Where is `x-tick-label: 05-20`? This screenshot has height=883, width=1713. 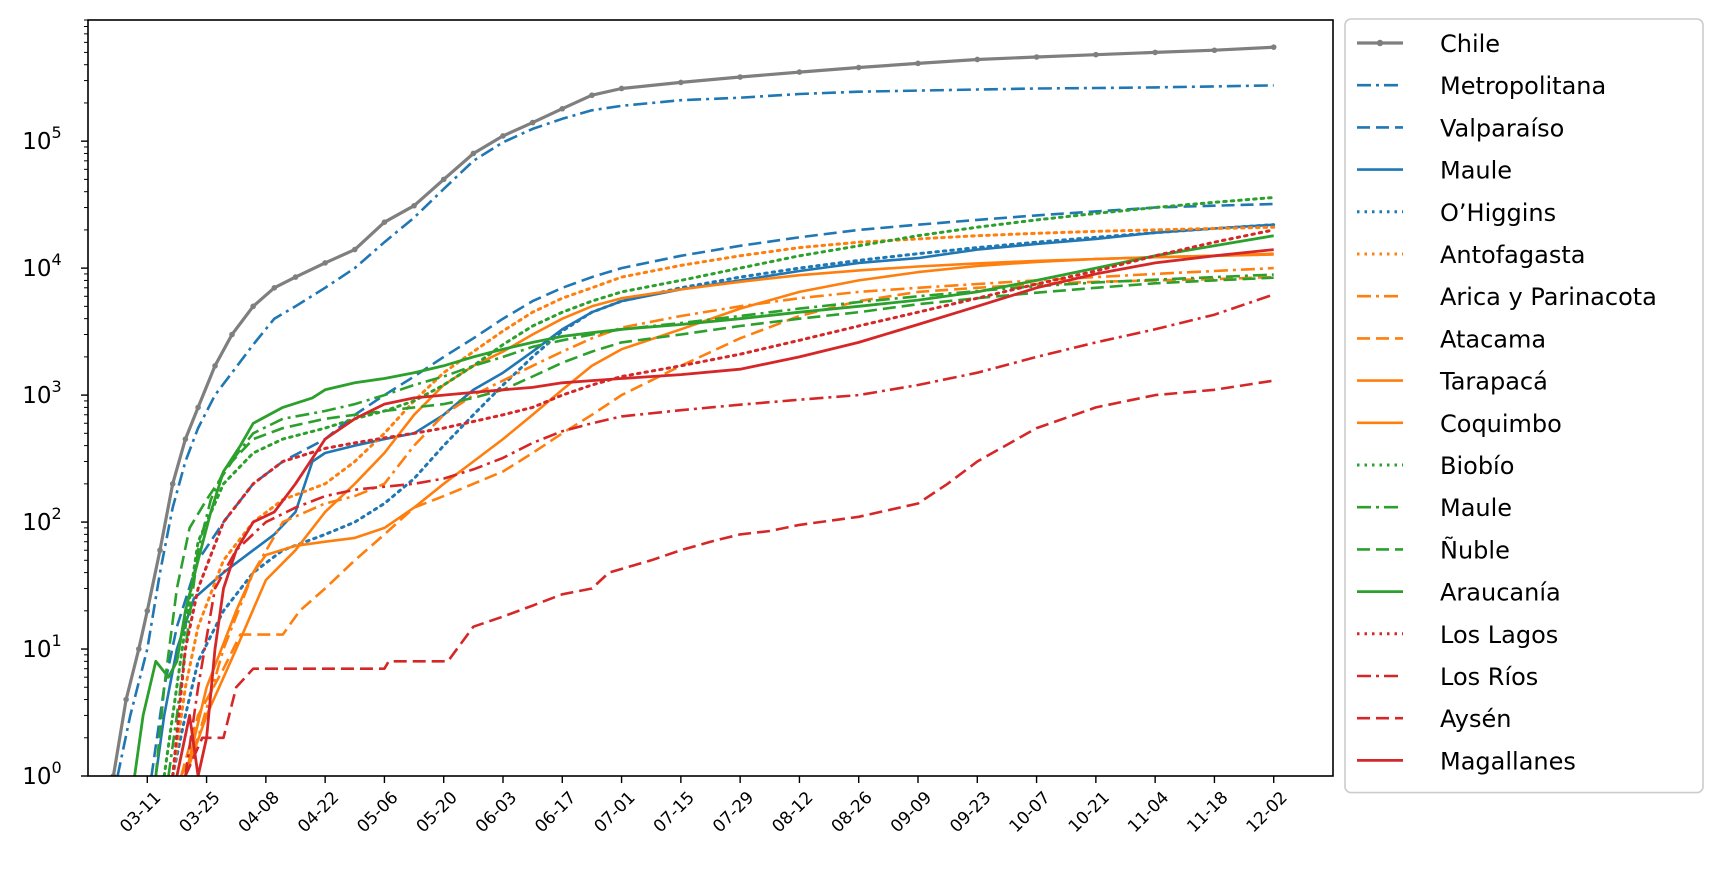
x-tick-label: 05-20 is located at coordinates (437, 812).